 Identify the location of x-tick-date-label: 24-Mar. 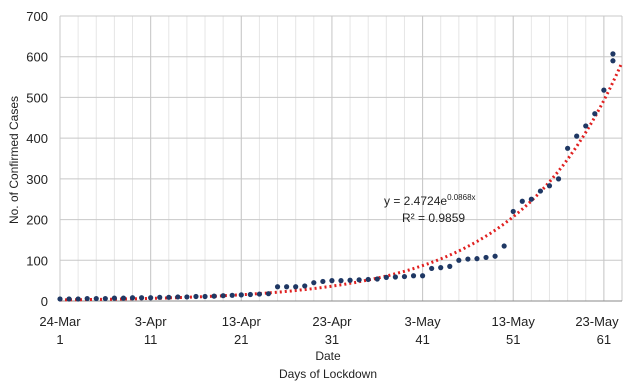
(60, 321).